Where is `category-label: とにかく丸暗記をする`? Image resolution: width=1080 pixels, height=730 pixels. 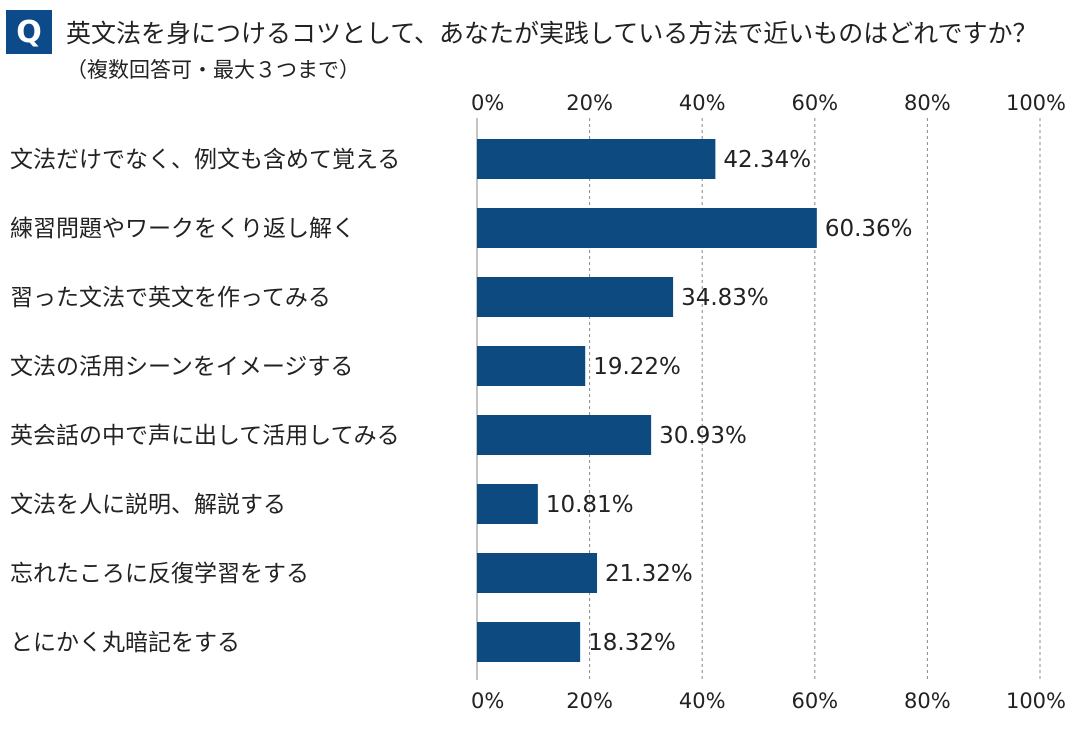 category-label: とにかく丸暗記をする is located at coordinates (125, 643).